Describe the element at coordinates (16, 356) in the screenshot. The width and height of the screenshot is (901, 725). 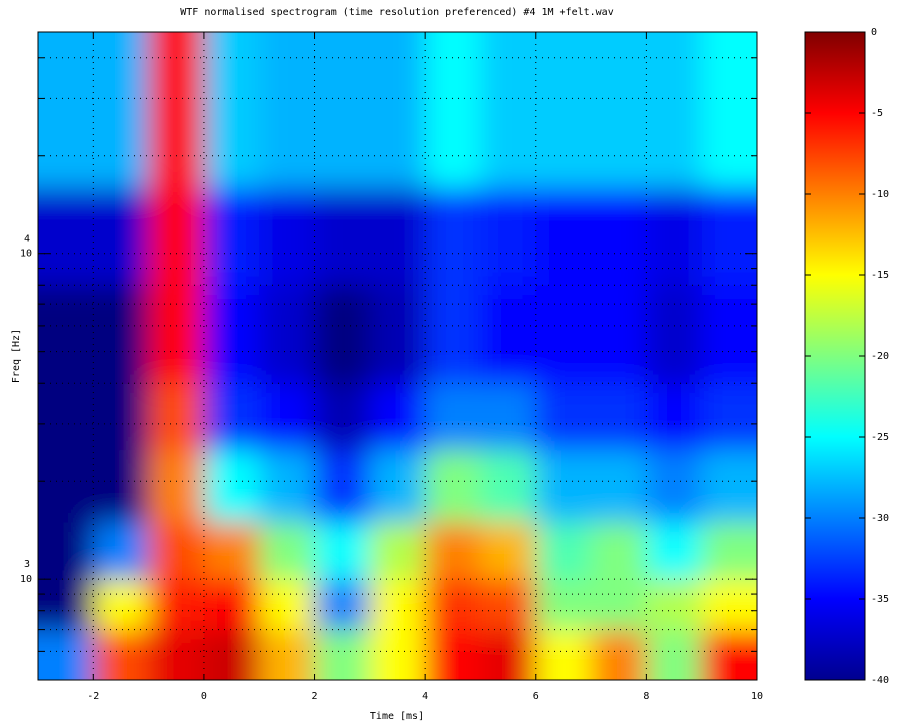
I see `y-axis-label: Freq [Hz]` at that location.